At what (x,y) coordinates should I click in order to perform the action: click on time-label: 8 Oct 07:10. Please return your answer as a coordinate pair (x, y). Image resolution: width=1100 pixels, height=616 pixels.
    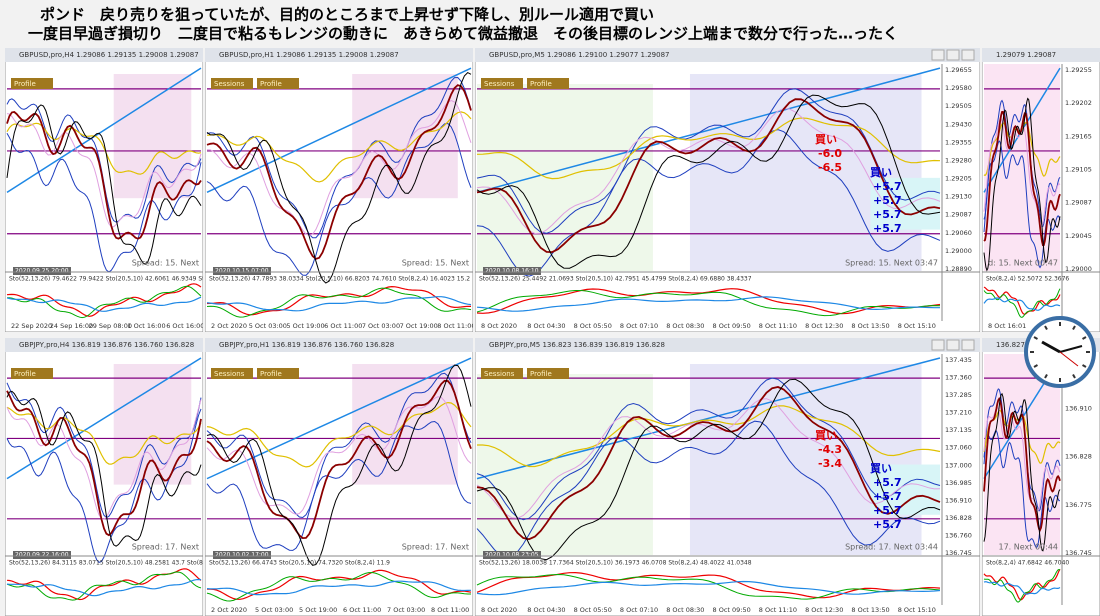
    Looking at the image, I should click on (639, 326).